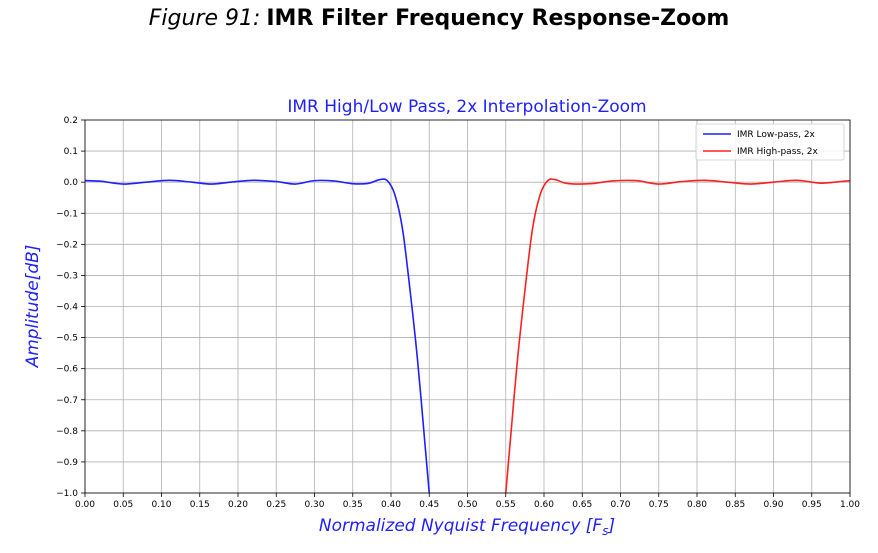 This screenshot has height=553, width=878. I want to click on x-axis-label-sub: s, so click(605, 531).